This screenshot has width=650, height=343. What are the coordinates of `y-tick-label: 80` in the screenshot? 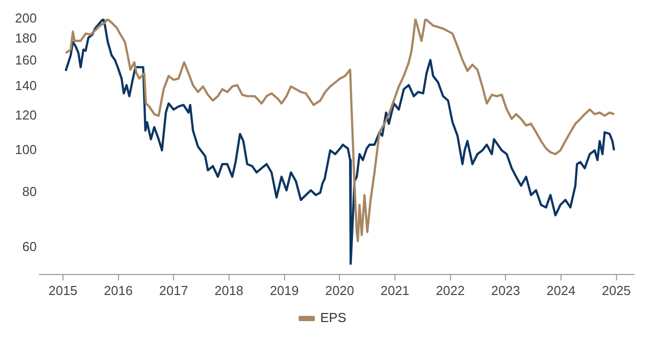 It's located at (29, 192).